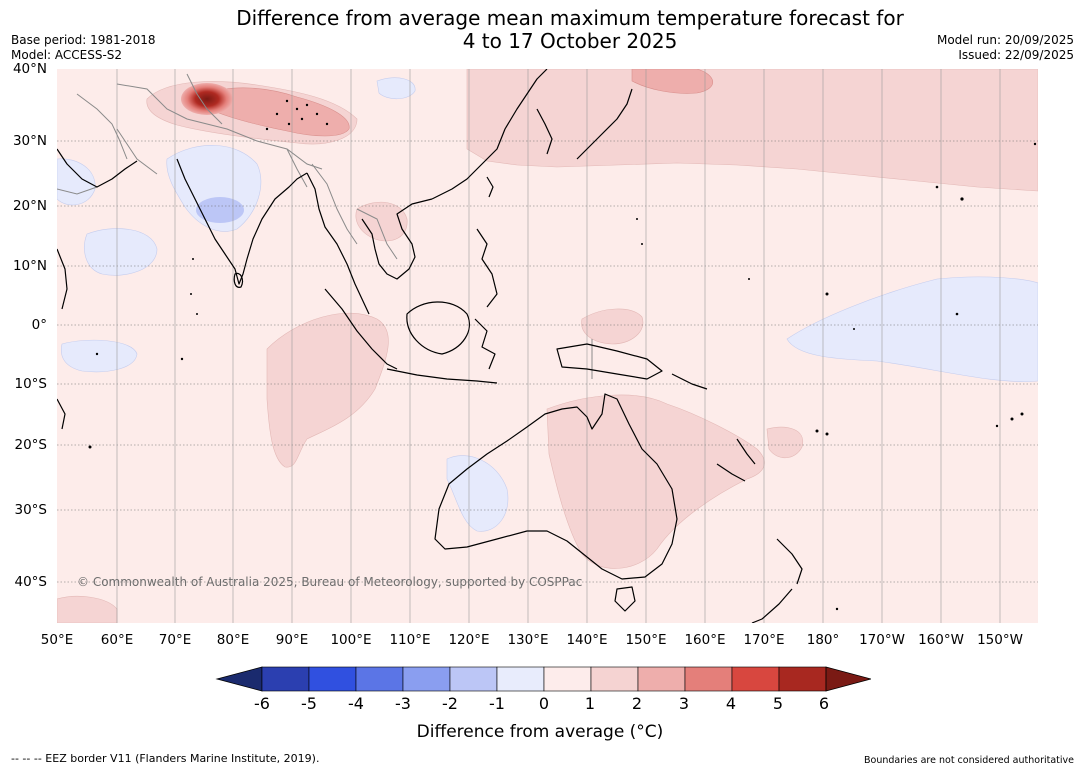  What do you see at coordinates (278, 112) in the screenshot?
I see `tibet-warm-core` at bounding box center [278, 112].